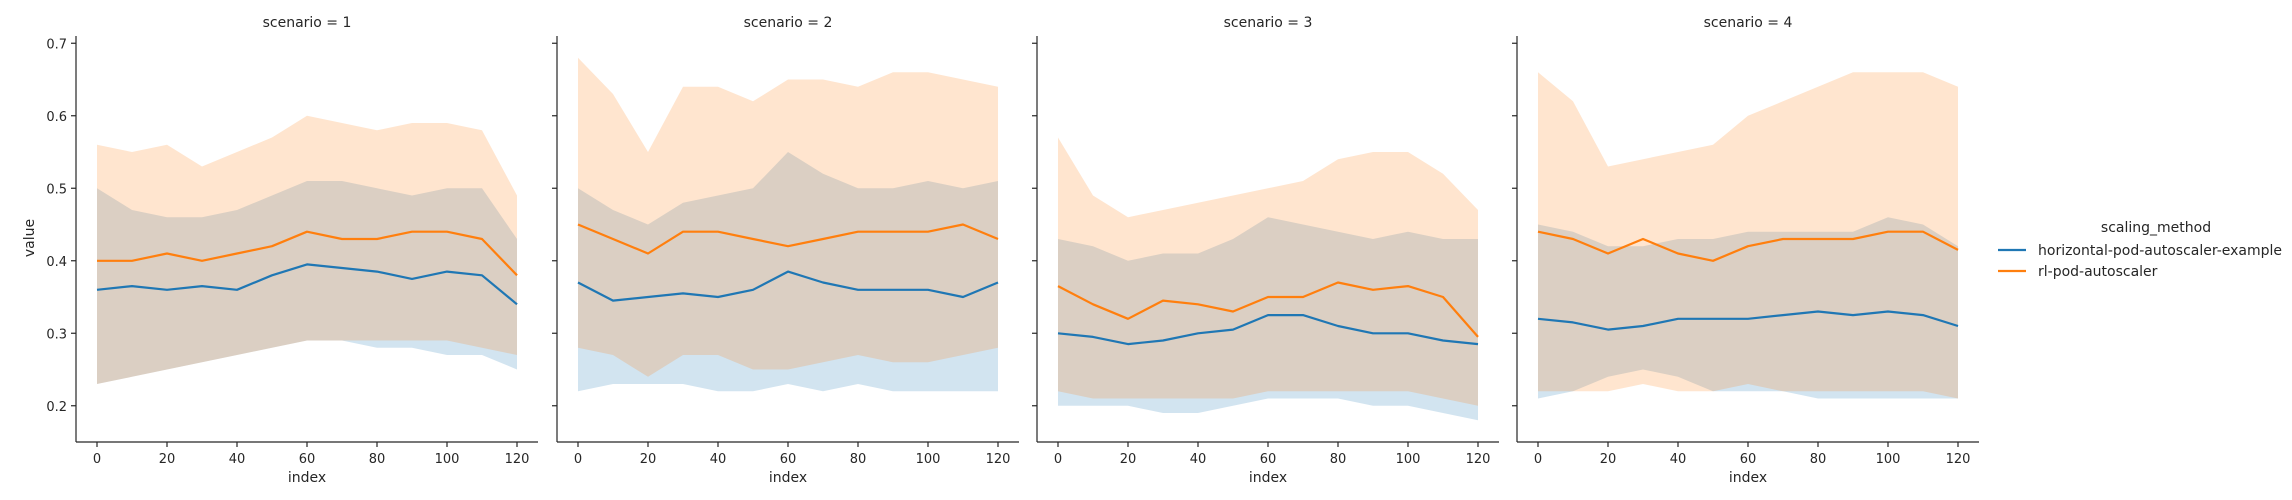 The height and width of the screenshot is (500, 2292). I want to click on panel-title: scenario = 1, so click(307, 23).